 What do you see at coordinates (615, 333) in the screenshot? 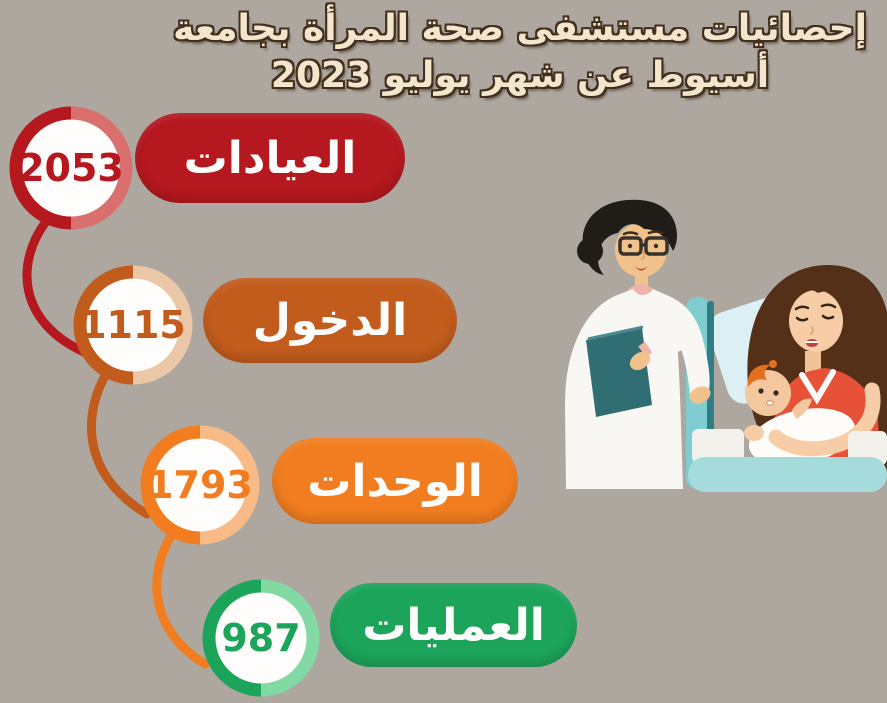
I see `clipboard-edge` at bounding box center [615, 333].